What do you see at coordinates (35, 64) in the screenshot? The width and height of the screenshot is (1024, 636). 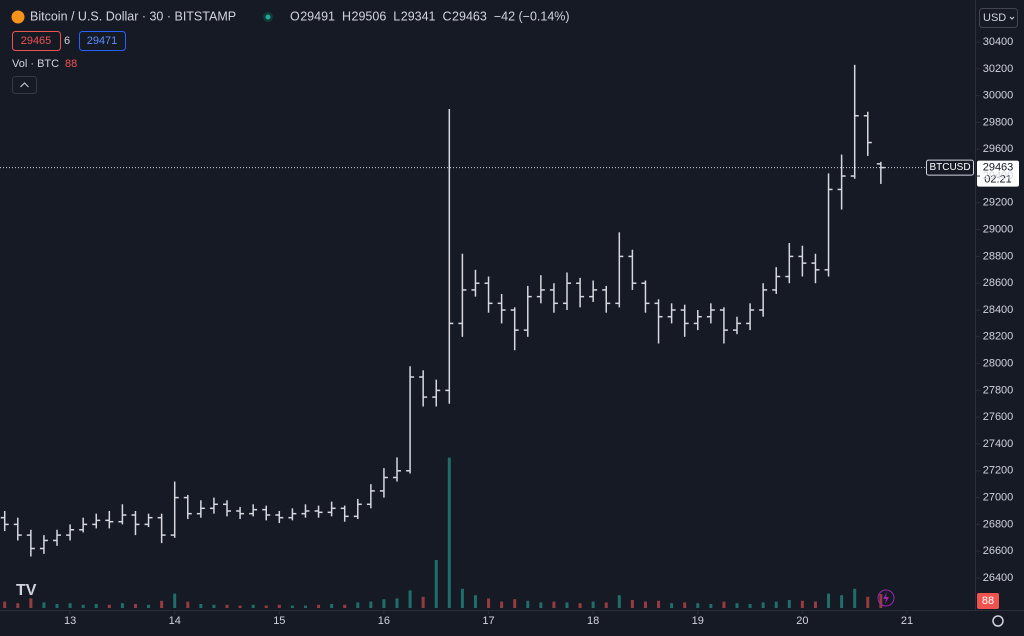 I see `volume-label: Vol · BTC` at bounding box center [35, 64].